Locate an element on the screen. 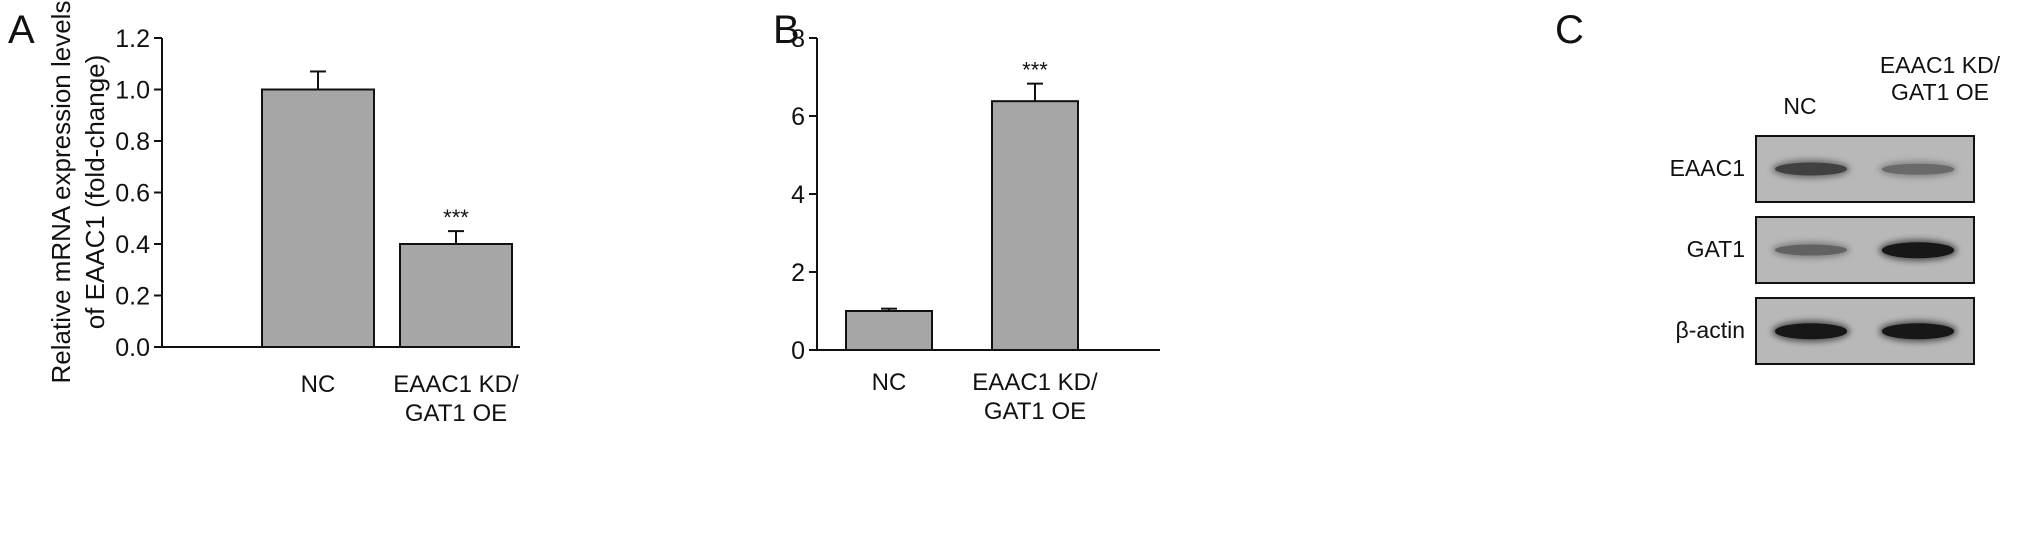 This screenshot has height=551, width=2032. wb-col-treat: EAAC1 KD/ GAT1 OE is located at coordinates (1940, 79).